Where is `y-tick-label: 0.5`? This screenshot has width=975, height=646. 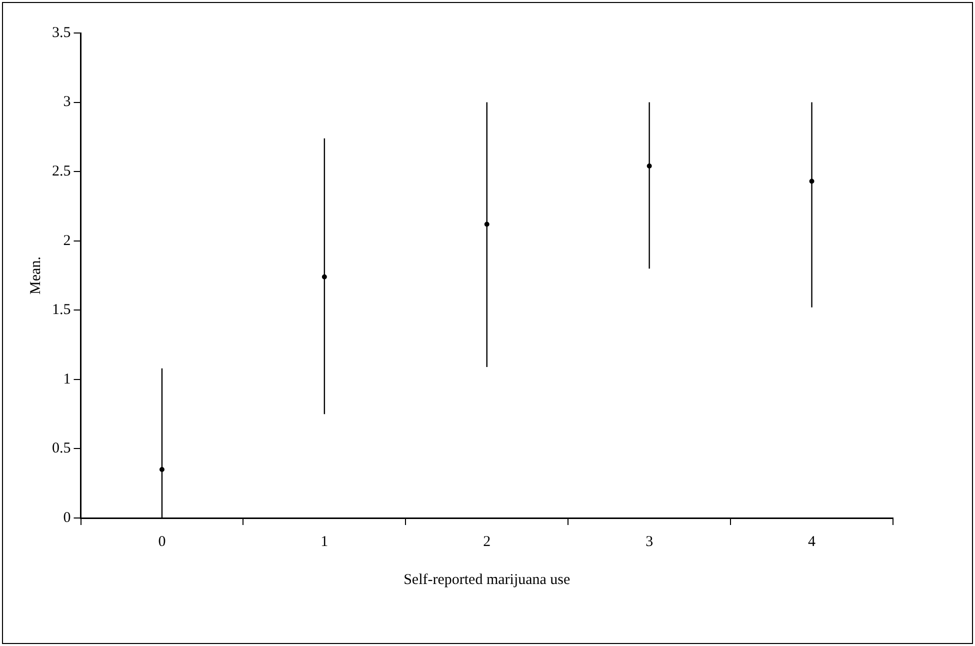 y-tick-label: 0.5 is located at coordinates (61, 448).